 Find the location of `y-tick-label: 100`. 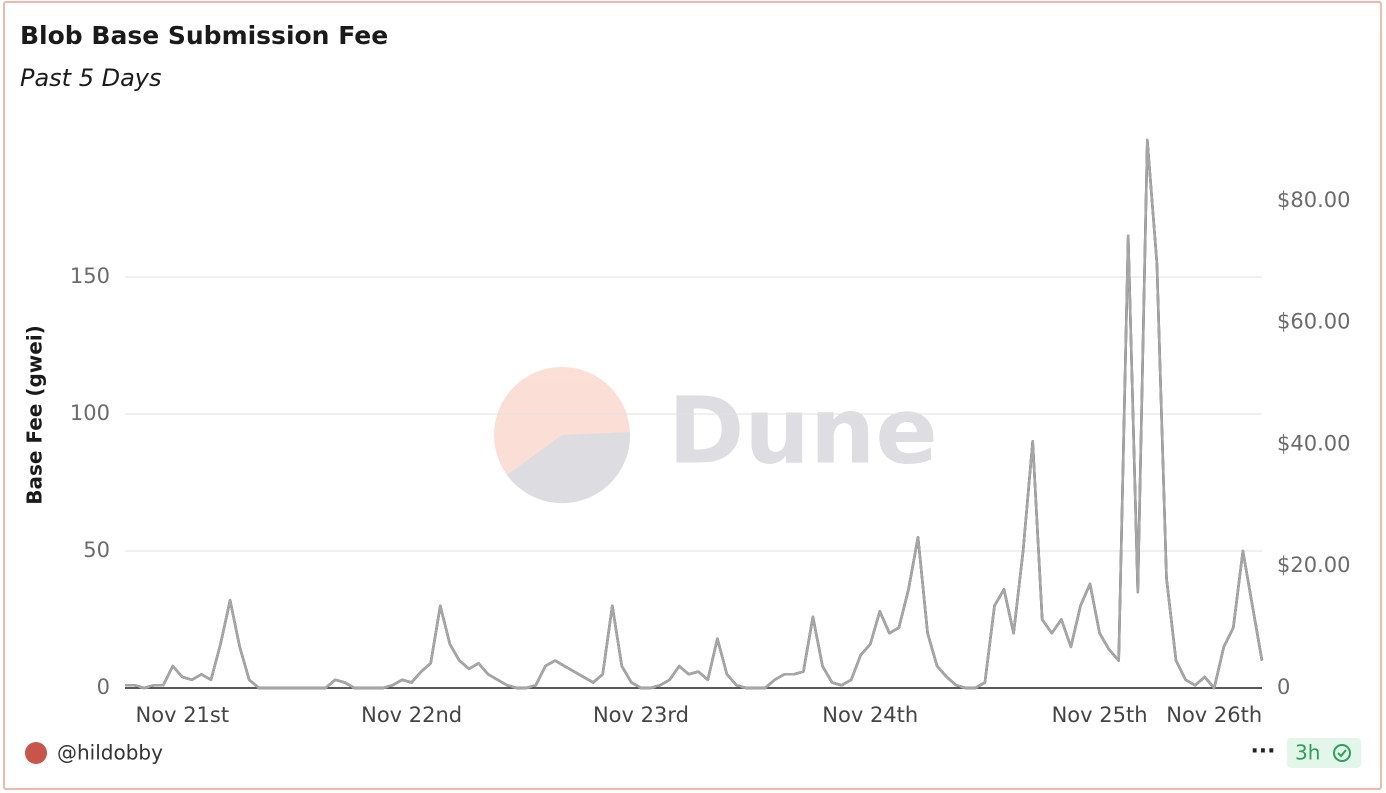

y-tick-label: 100 is located at coordinates (90, 413).